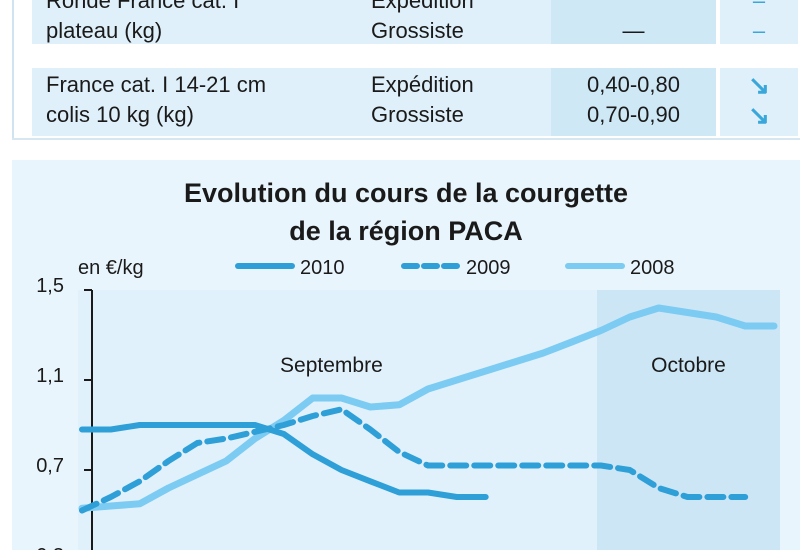  Describe the element at coordinates (688, 420) in the screenshot. I see `october-period-band` at that location.